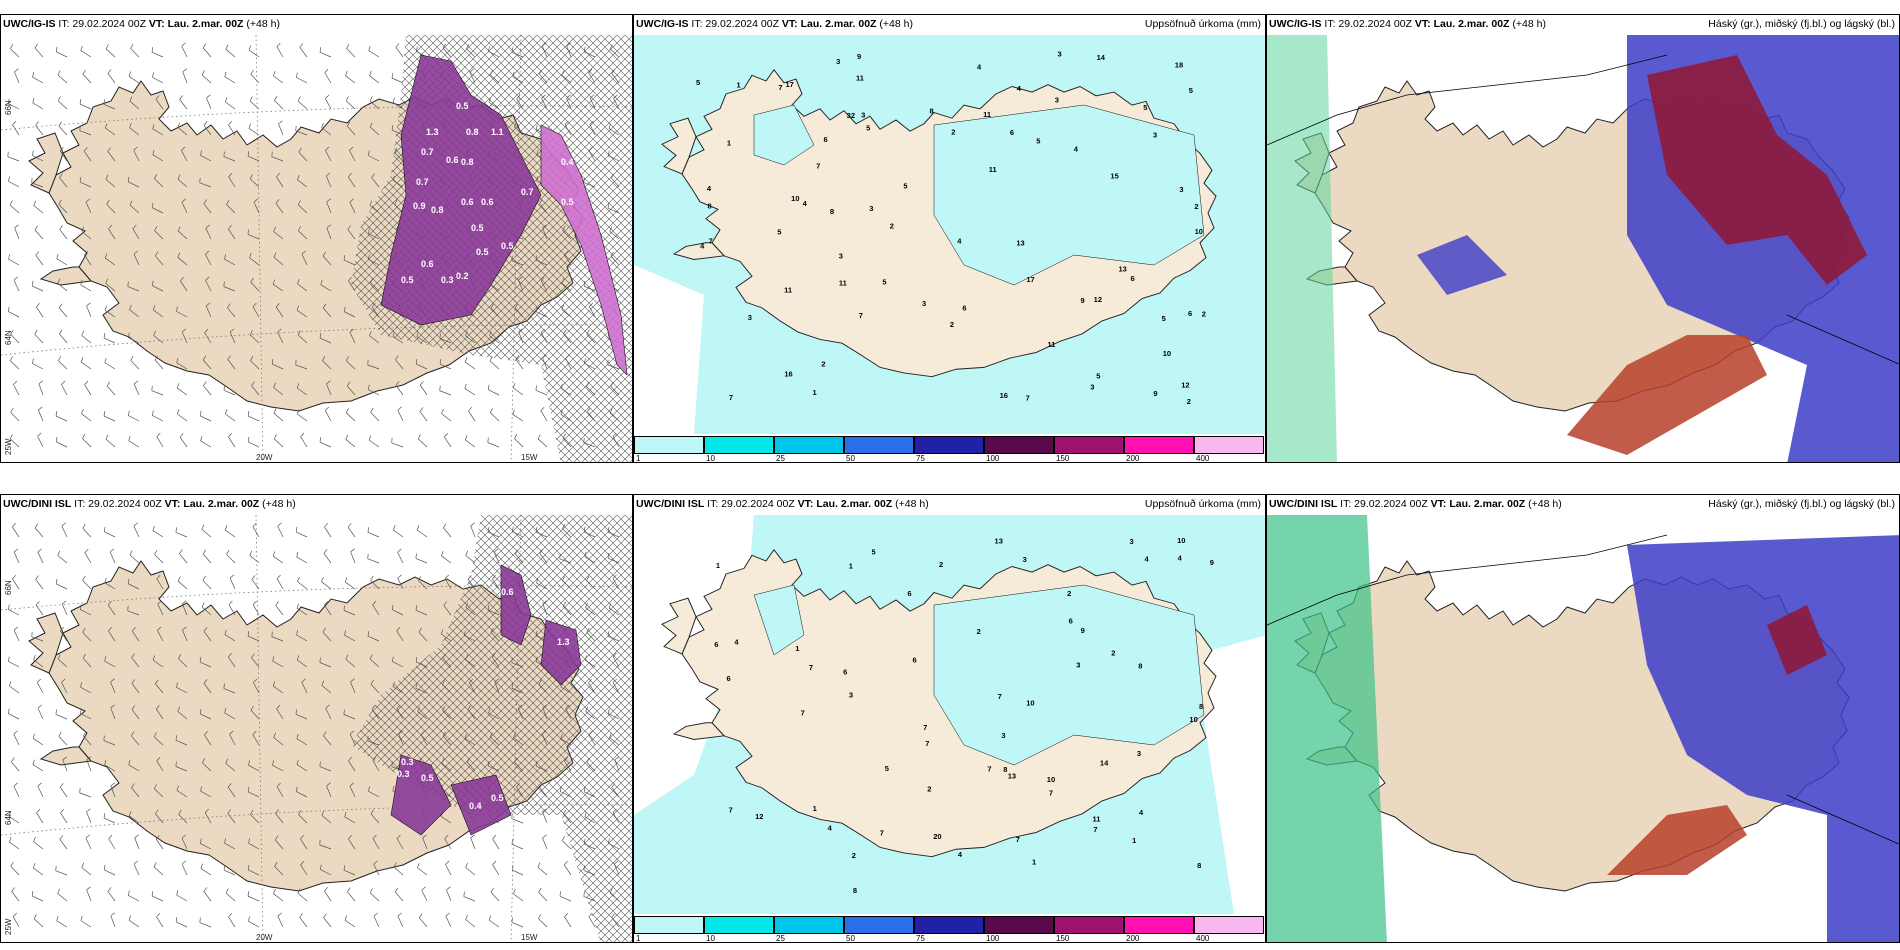  Describe the element at coordinates (462, 106) in the screenshot. I see `snow-value-label: 0.5` at that location.